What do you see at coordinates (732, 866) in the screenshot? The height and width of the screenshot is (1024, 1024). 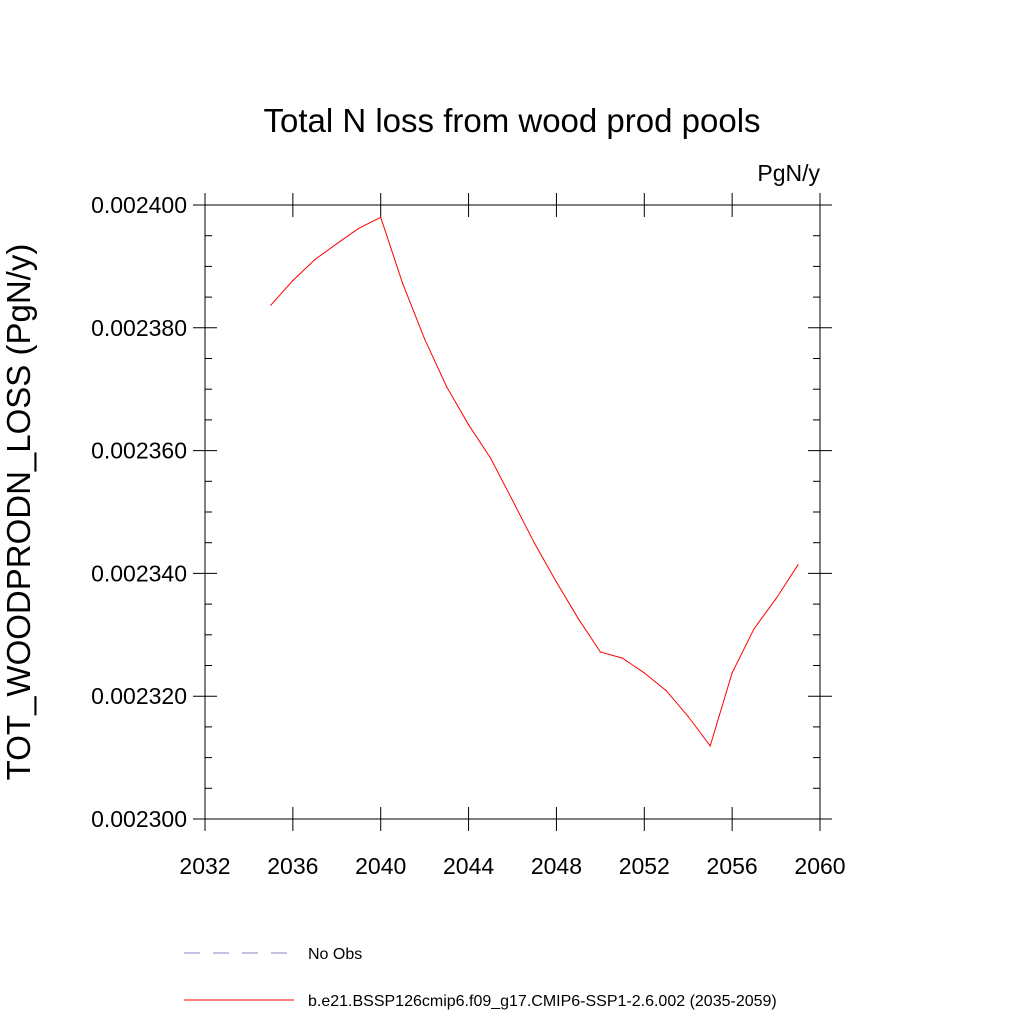 I see `x-tick-label: 2056` at bounding box center [732, 866].